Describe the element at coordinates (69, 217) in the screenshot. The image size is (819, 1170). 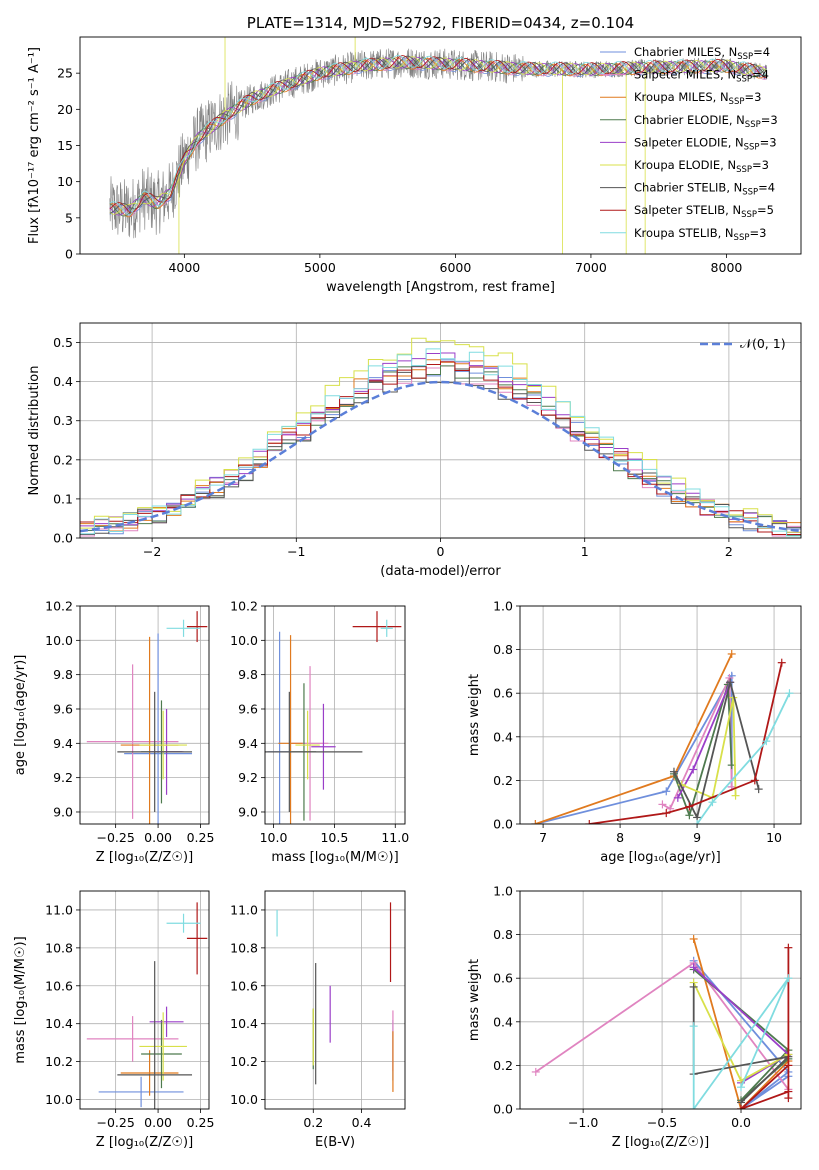
I see `y-tick-label: 5` at that location.